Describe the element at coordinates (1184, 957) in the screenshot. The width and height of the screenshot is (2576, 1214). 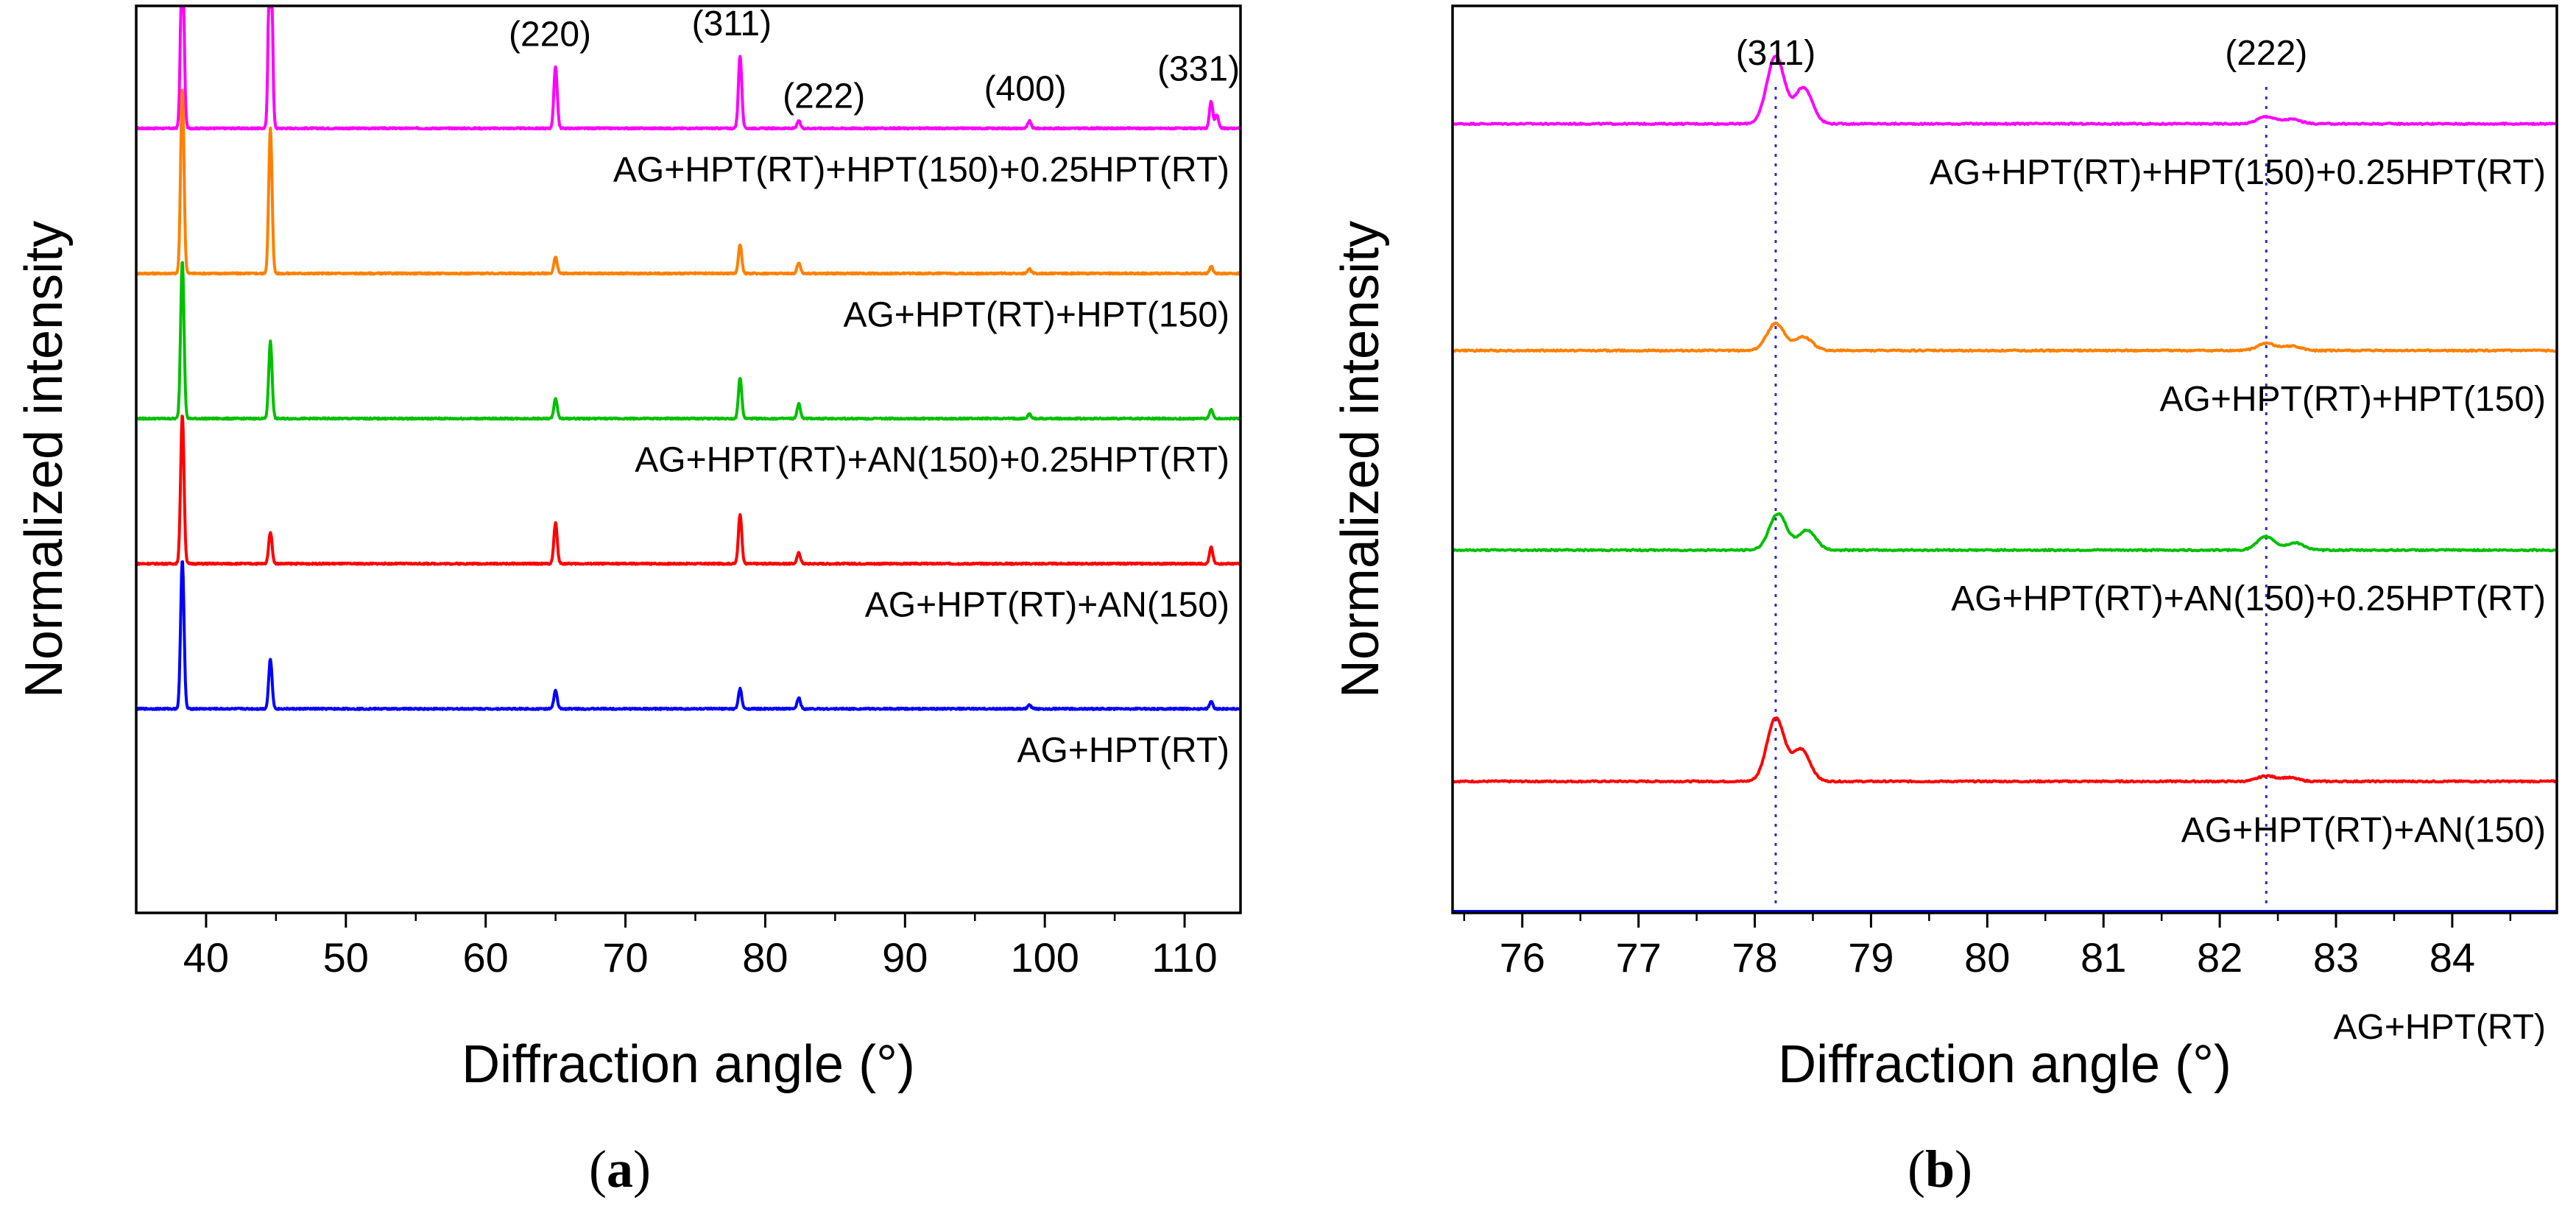
I see `x-tick-label: 110` at that location.